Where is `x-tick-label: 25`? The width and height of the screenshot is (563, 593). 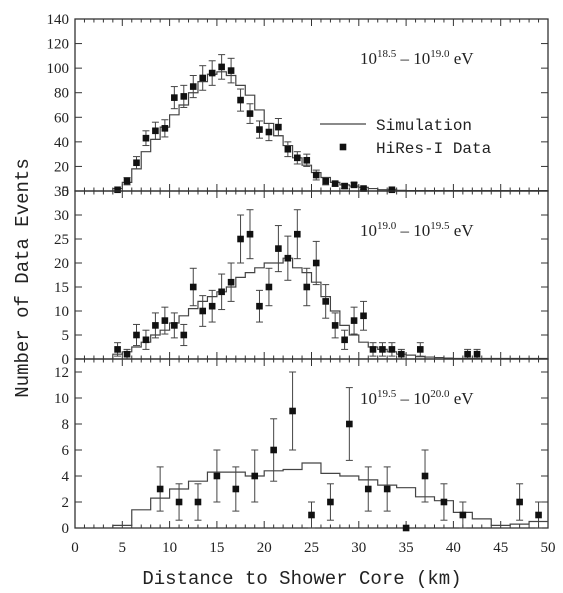 x-tick-label: 25 is located at coordinates (311, 548).